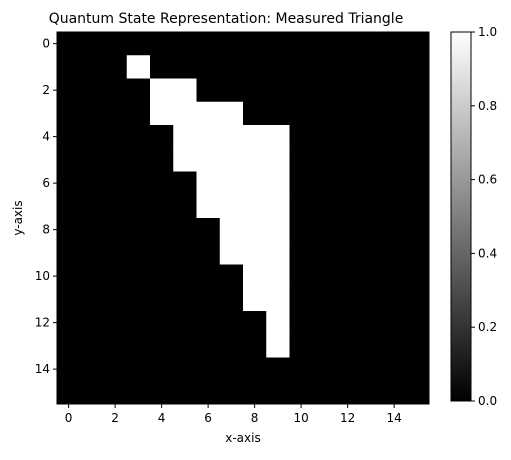  I want to click on y-tick-label: 12, so click(42, 323).